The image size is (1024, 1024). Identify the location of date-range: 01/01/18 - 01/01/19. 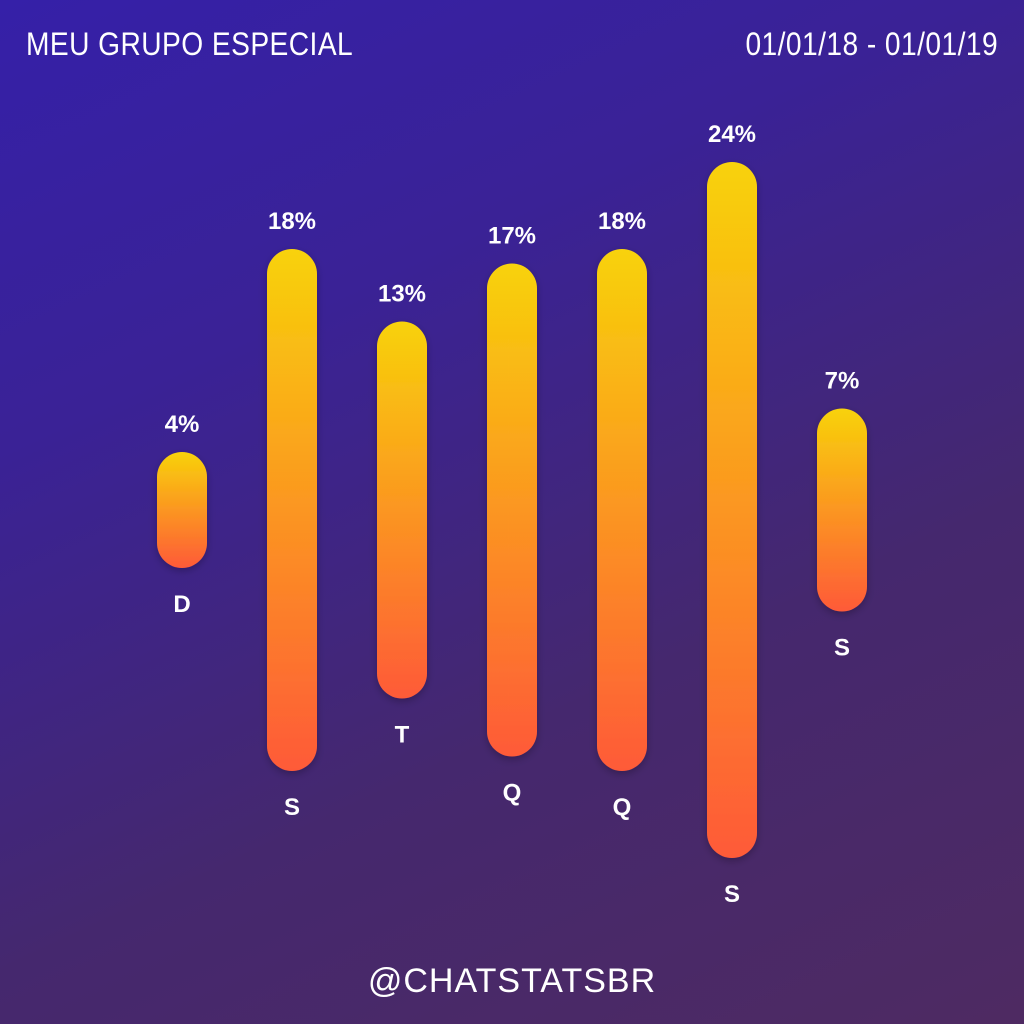
(871, 44).